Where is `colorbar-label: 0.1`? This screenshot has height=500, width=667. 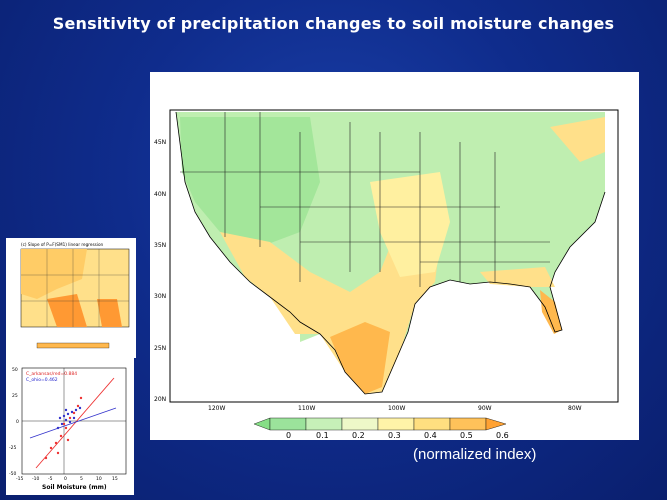
colorbar-label: 0.1 is located at coordinates (322, 435).